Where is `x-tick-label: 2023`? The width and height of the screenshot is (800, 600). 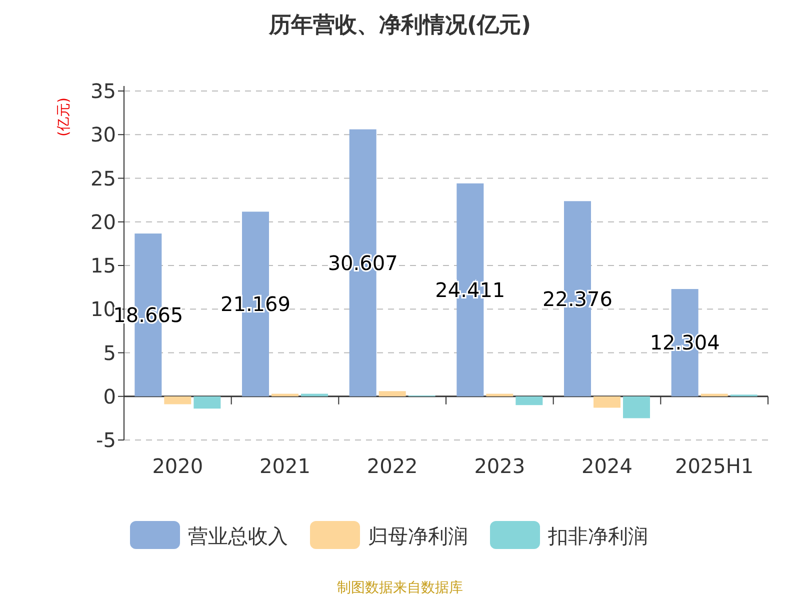 x-tick-label: 2023 is located at coordinates (500, 466).